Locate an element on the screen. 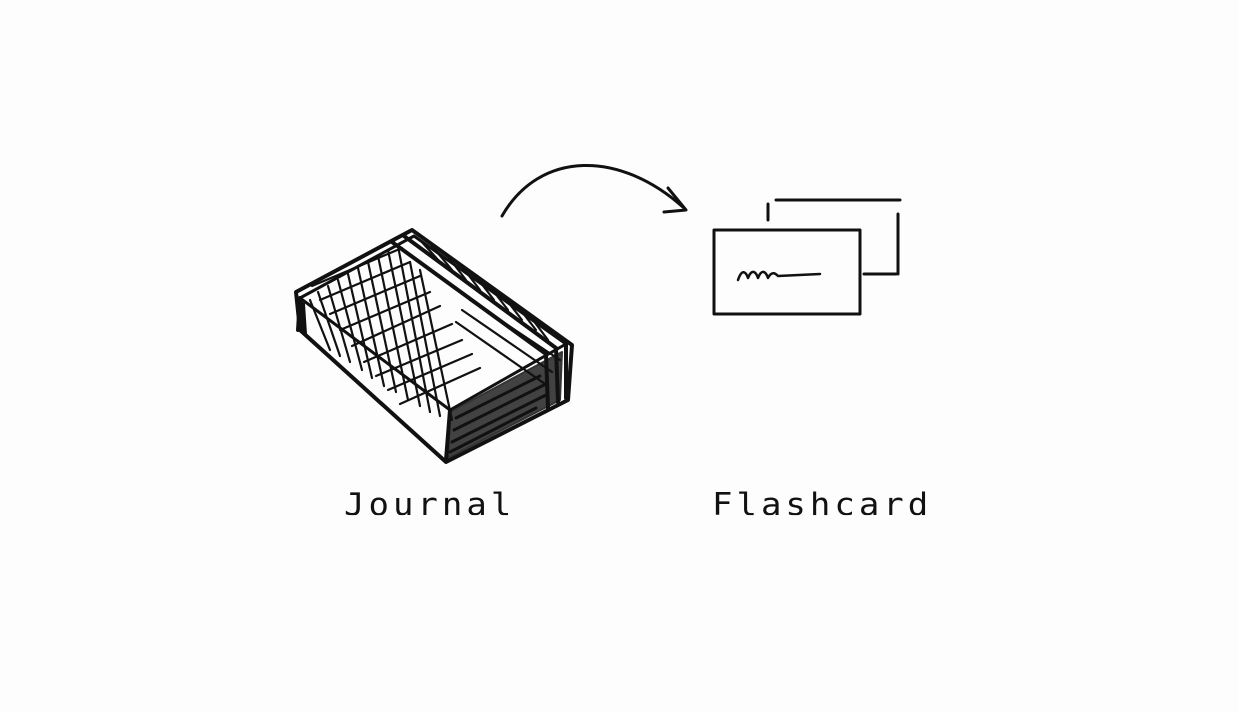  flashcard-label: Flashcard is located at coordinates (822, 505).